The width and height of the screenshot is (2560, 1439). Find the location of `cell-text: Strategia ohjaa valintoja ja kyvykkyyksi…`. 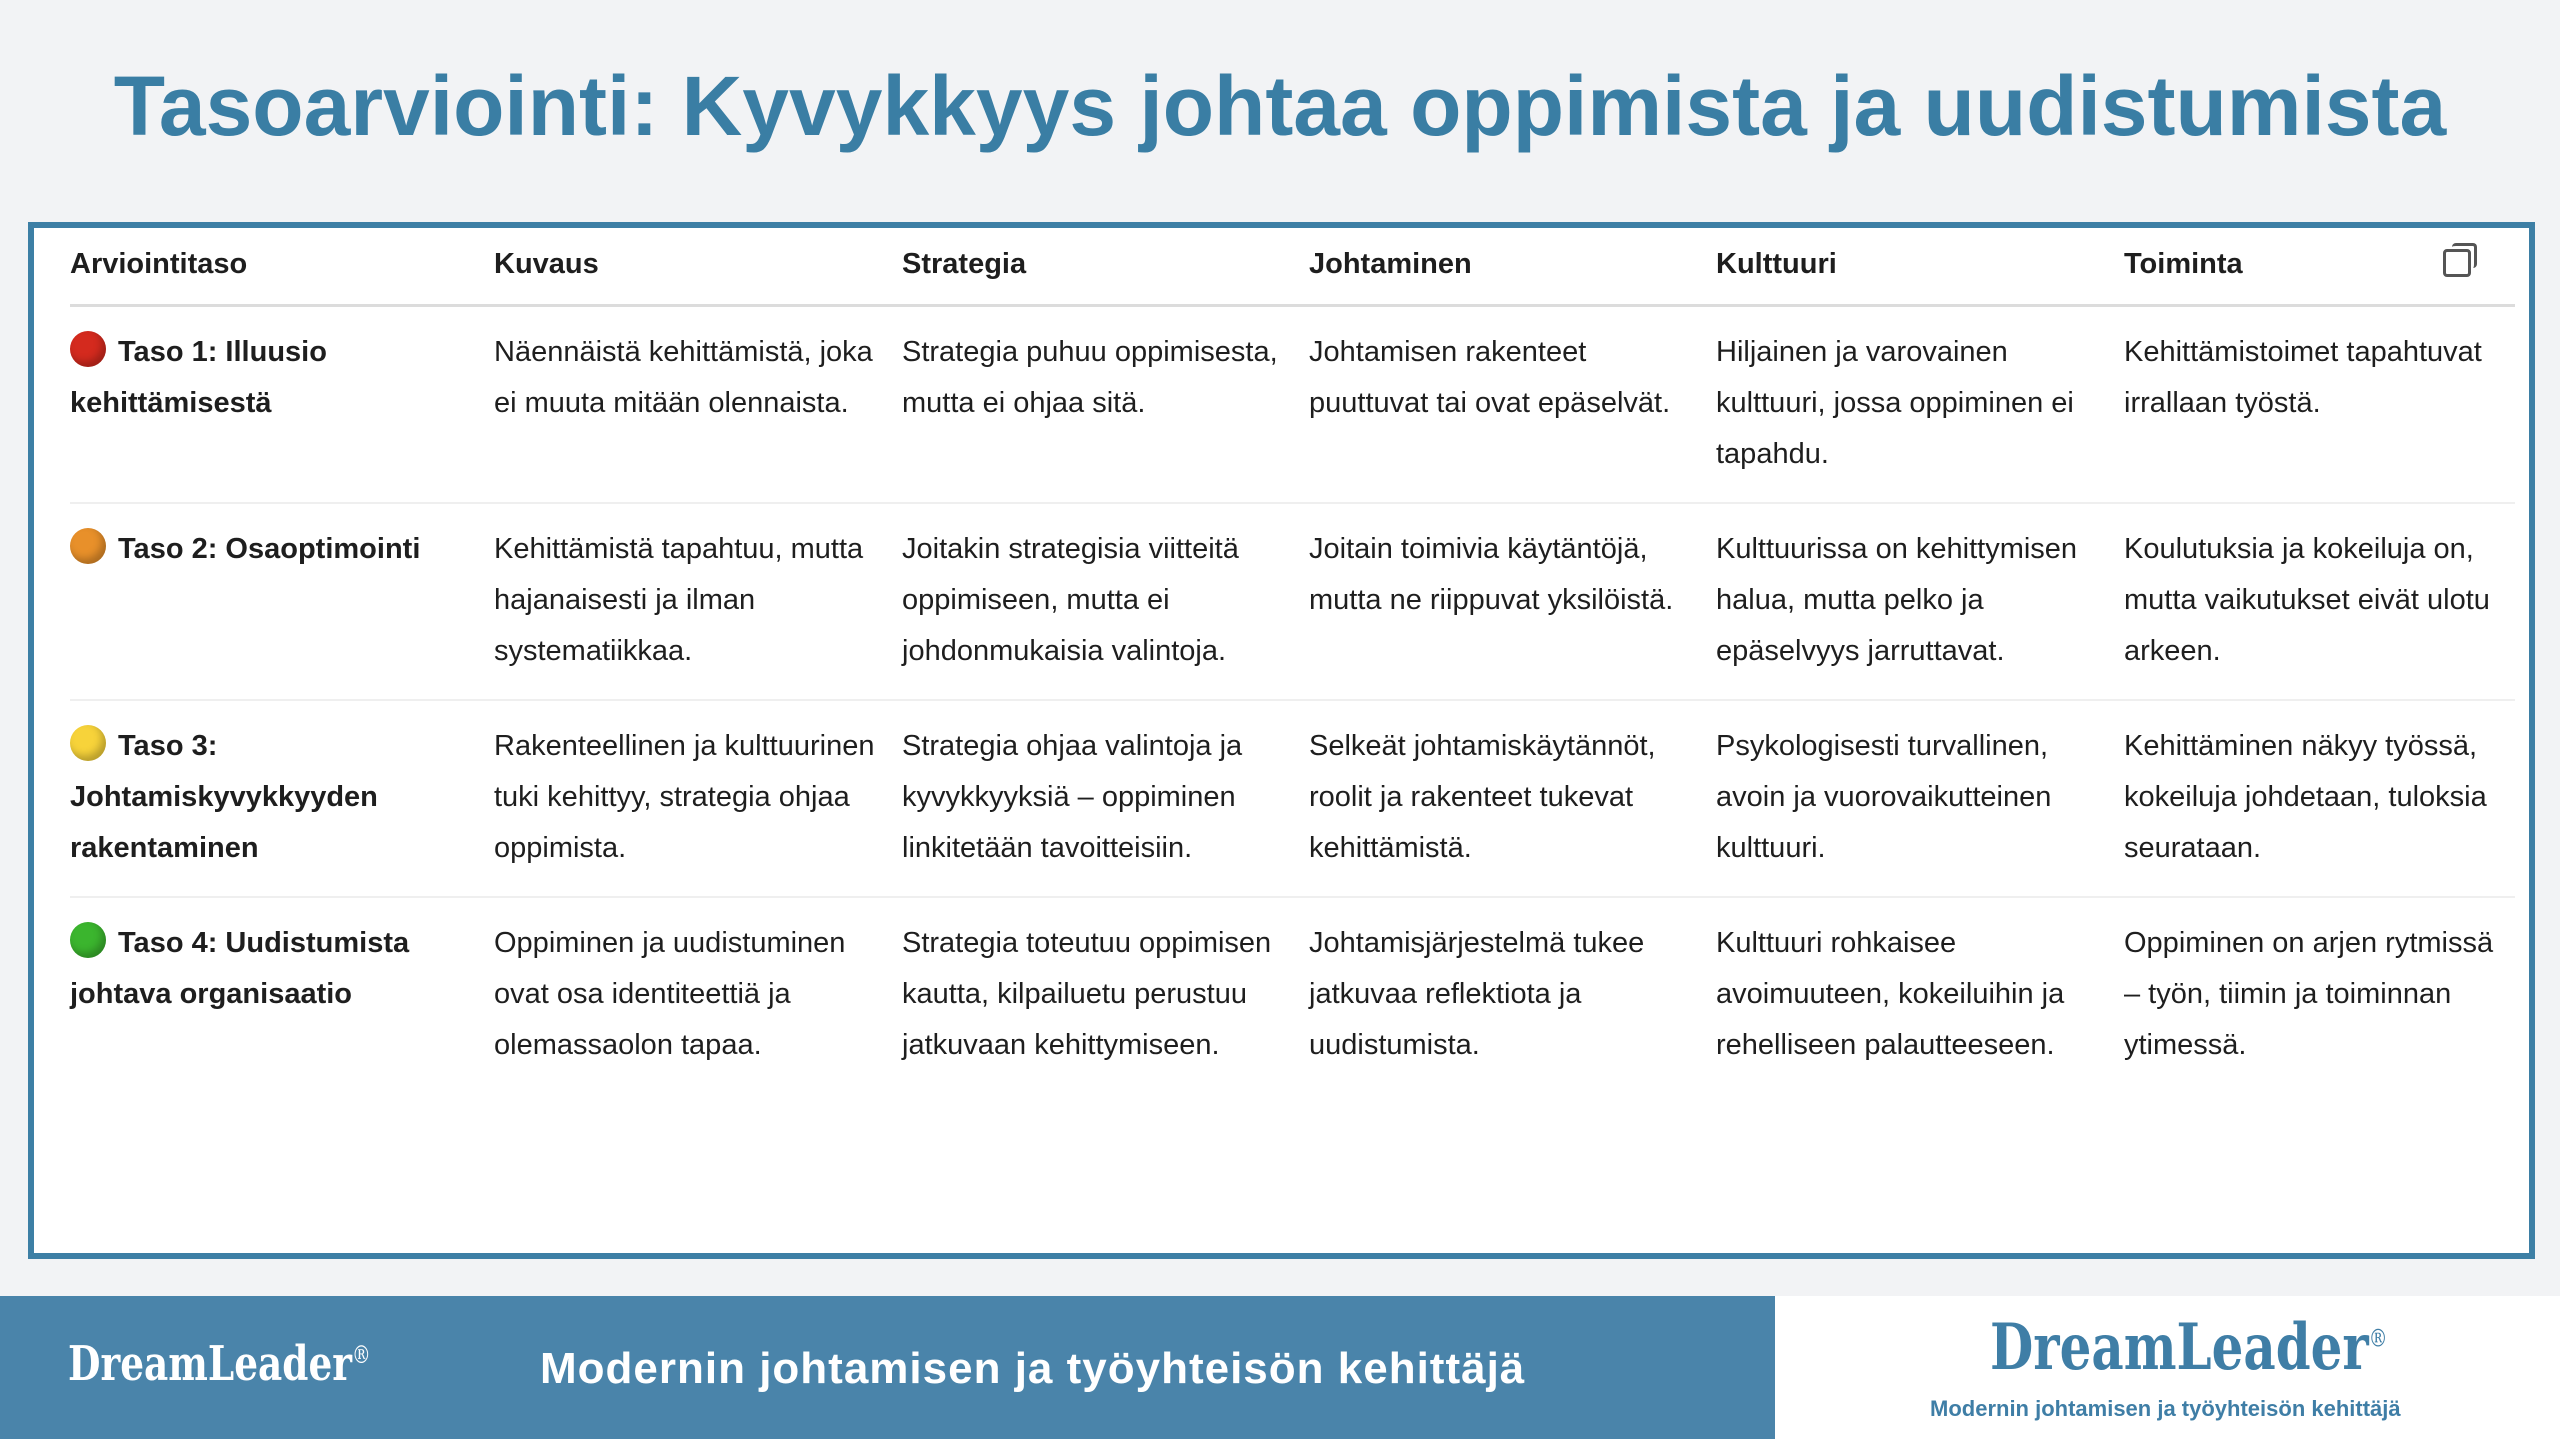

cell-text: Strategia ohjaa valintoja ja kyvykkyyksi… is located at coordinates (1072, 797).